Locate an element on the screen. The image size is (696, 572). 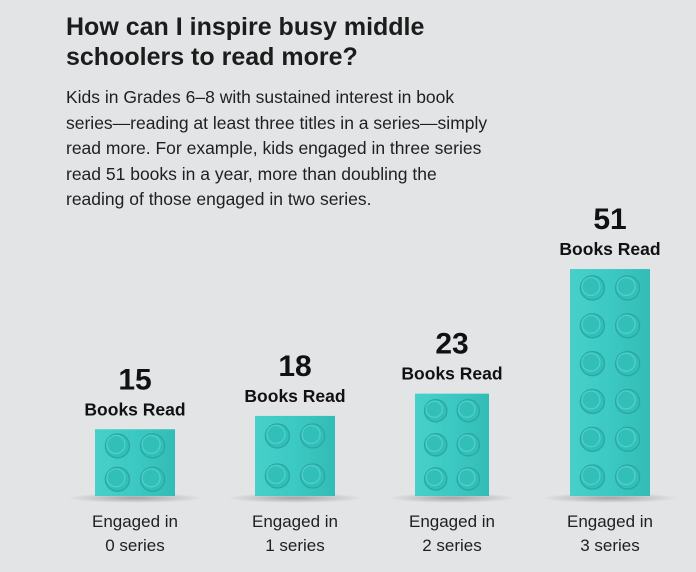
bar-group: 15 Books Read Engaged in 0 series is located at coordinates (135, 459).